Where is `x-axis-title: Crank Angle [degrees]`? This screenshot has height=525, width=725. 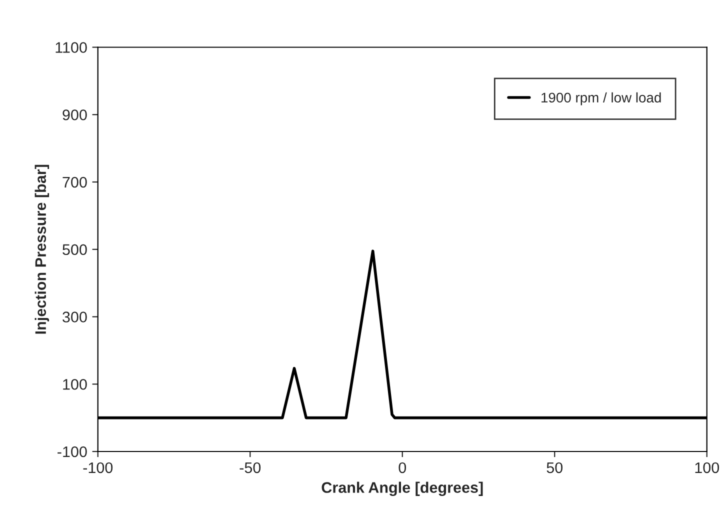
x-axis-title: Crank Angle [degrees] is located at coordinates (402, 489).